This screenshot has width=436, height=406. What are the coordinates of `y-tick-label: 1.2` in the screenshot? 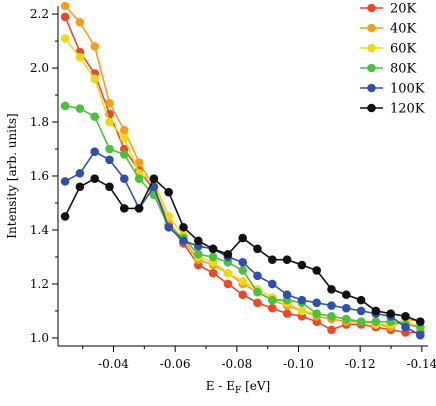 It's located at (39, 284).